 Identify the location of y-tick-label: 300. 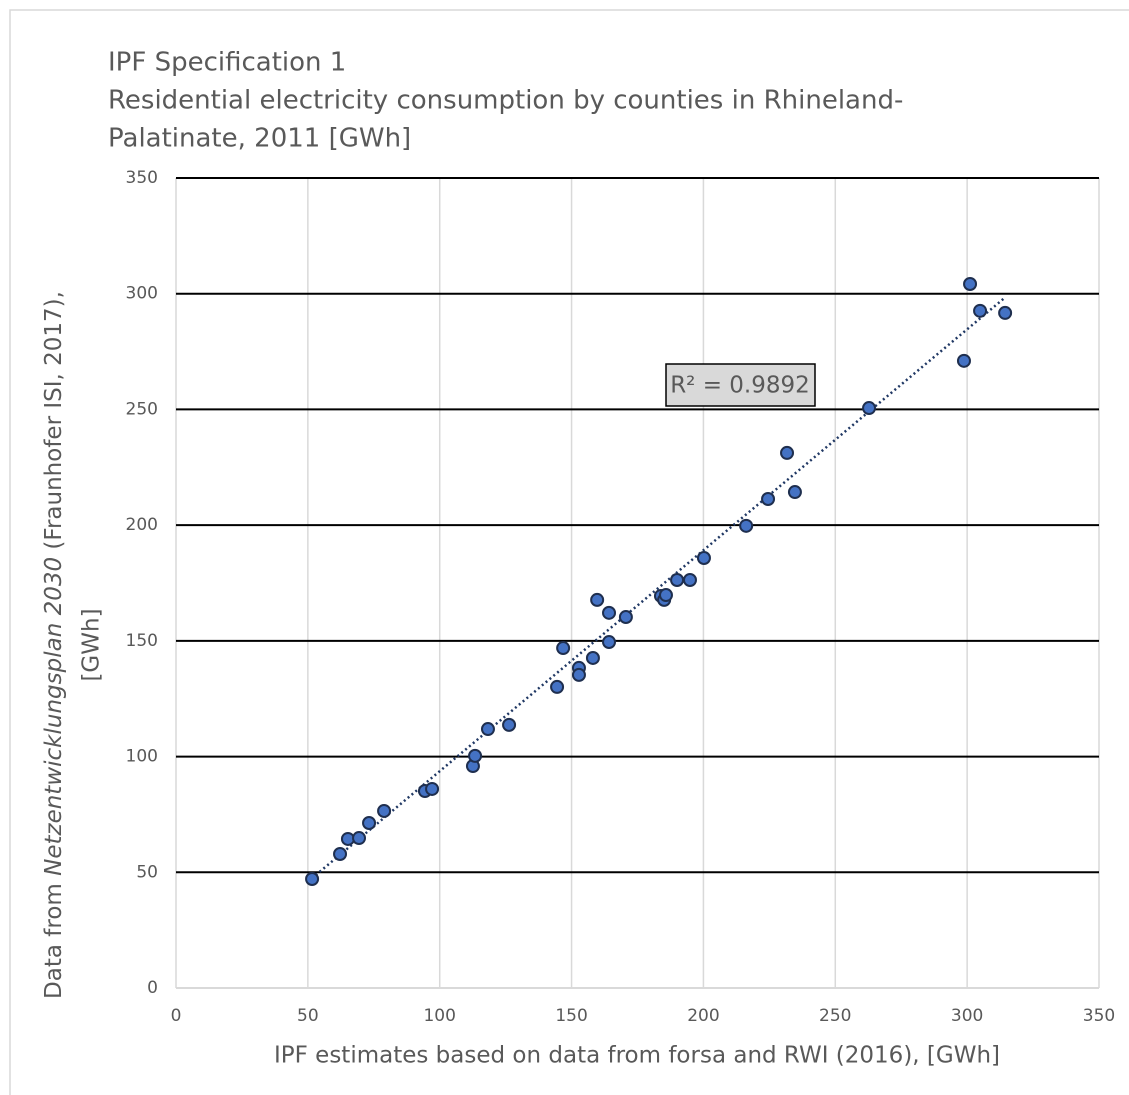
(142, 294).